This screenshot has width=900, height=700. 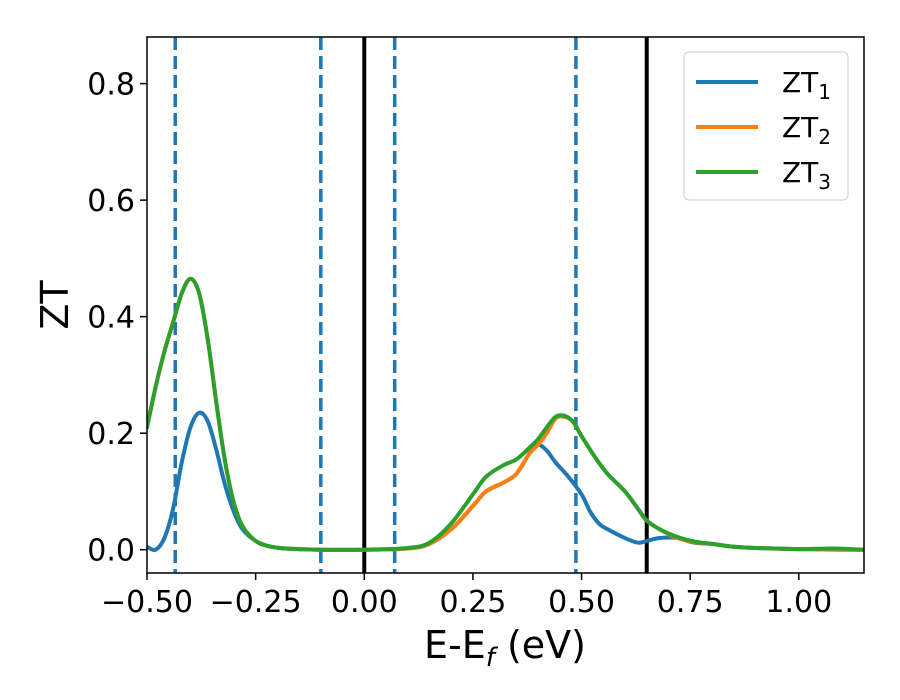 I want to click on y-tick-label: 0.8, so click(x=111, y=85).